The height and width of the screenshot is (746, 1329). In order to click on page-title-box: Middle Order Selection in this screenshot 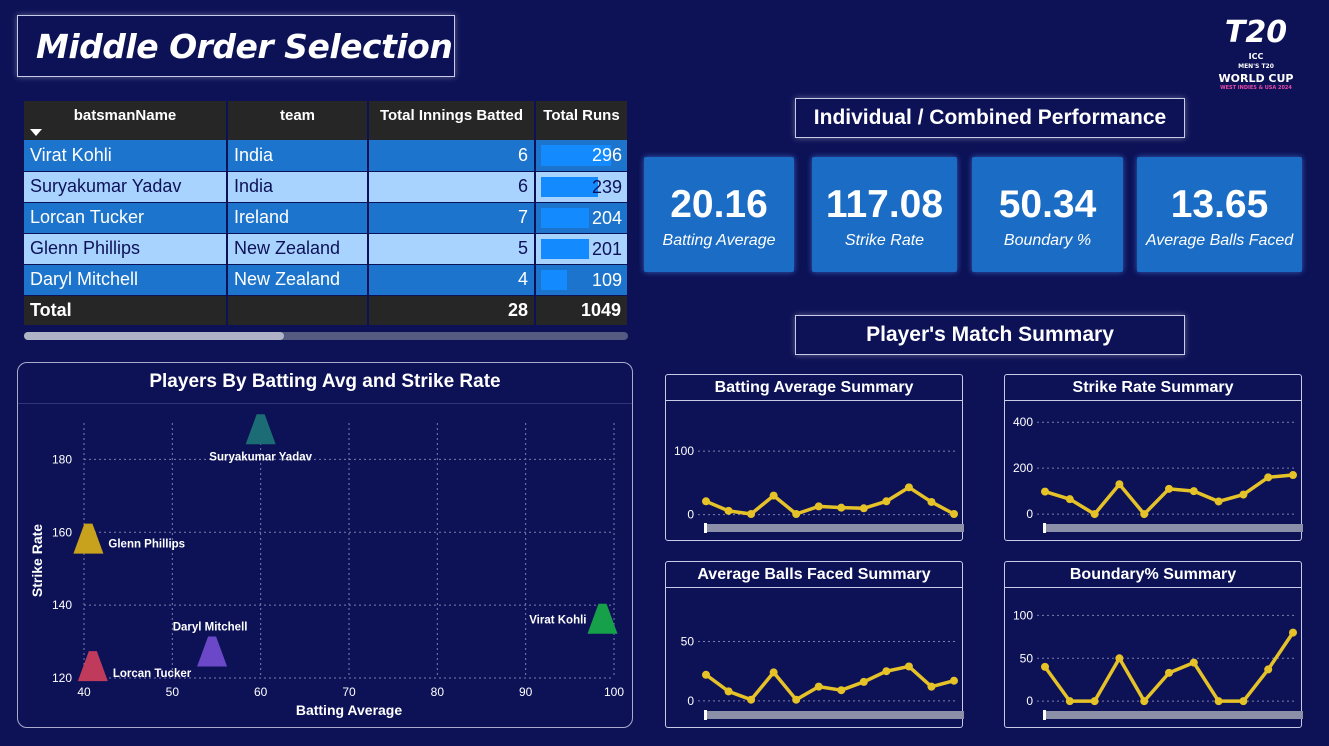, I will do `click(236, 46)`.